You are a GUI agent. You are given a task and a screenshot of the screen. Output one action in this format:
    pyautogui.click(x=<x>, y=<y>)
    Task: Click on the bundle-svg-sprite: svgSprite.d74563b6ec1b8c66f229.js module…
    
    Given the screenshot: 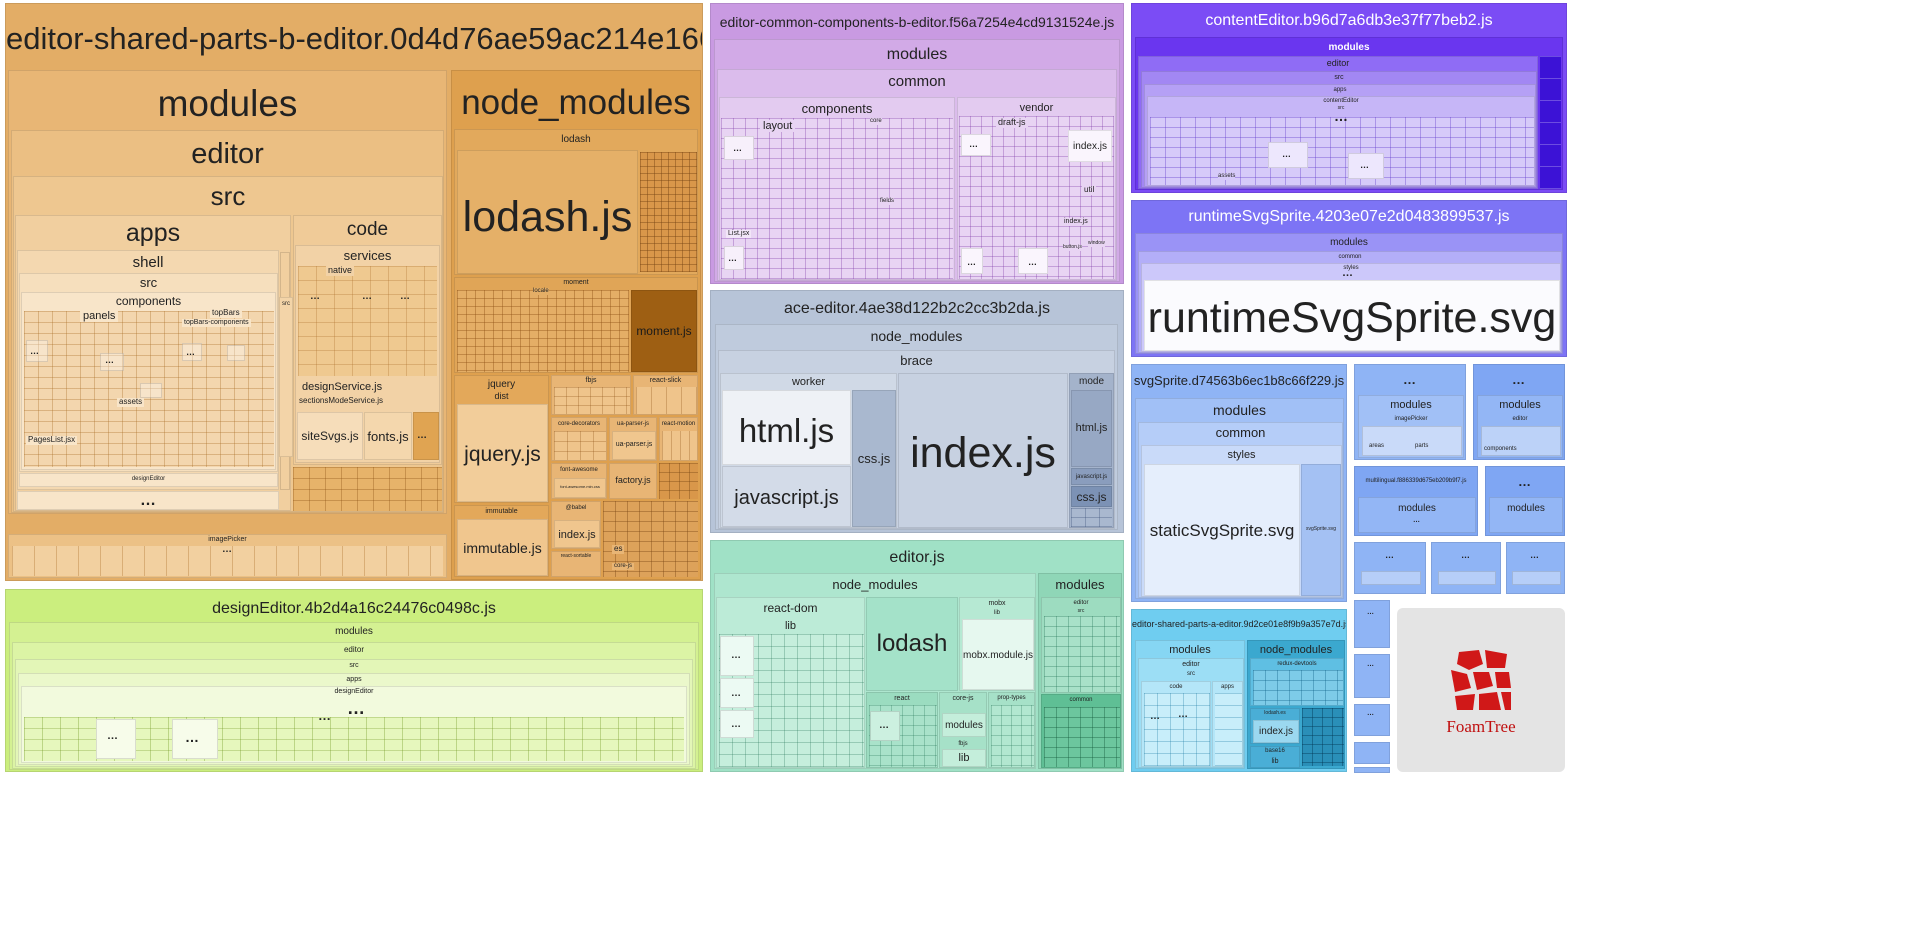 What is the action you would take?
    pyautogui.click(x=1239, y=483)
    